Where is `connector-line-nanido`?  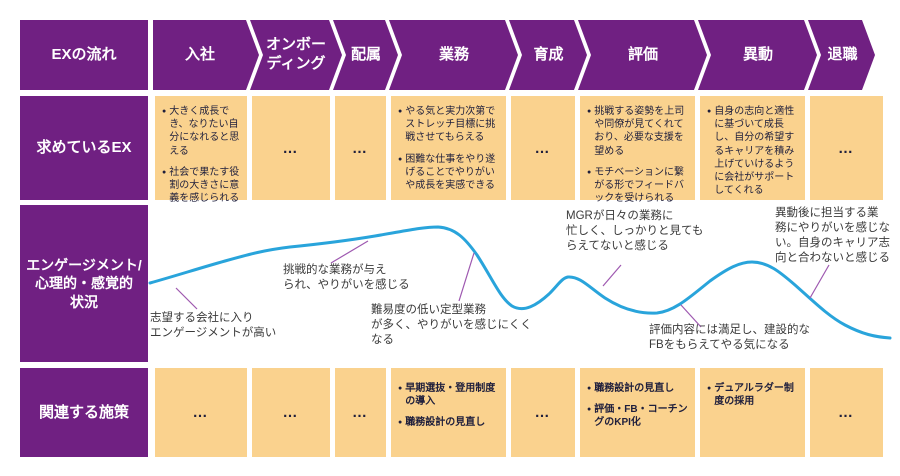 connector-line-nanido is located at coordinates (466, 277).